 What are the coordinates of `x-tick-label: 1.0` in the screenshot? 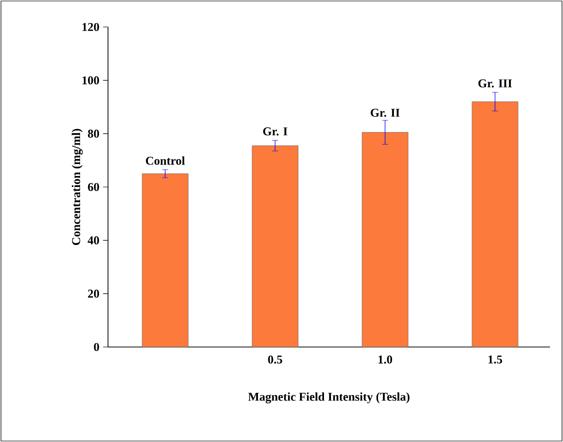 It's located at (385, 360).